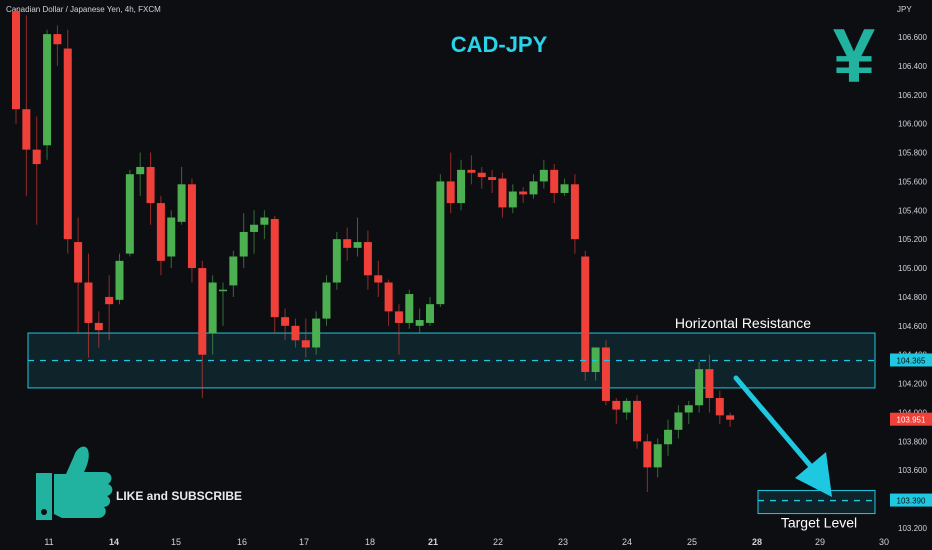  Describe the element at coordinates (627, 542) in the screenshot. I see `time-tick-label: 24` at that location.